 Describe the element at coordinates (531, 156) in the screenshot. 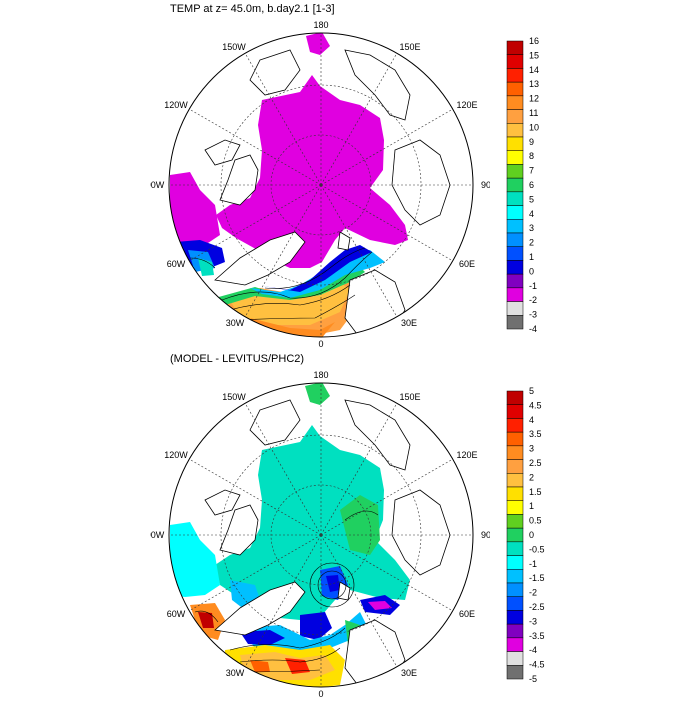

I see `panel1-colorbar-tick-label: 8` at that location.